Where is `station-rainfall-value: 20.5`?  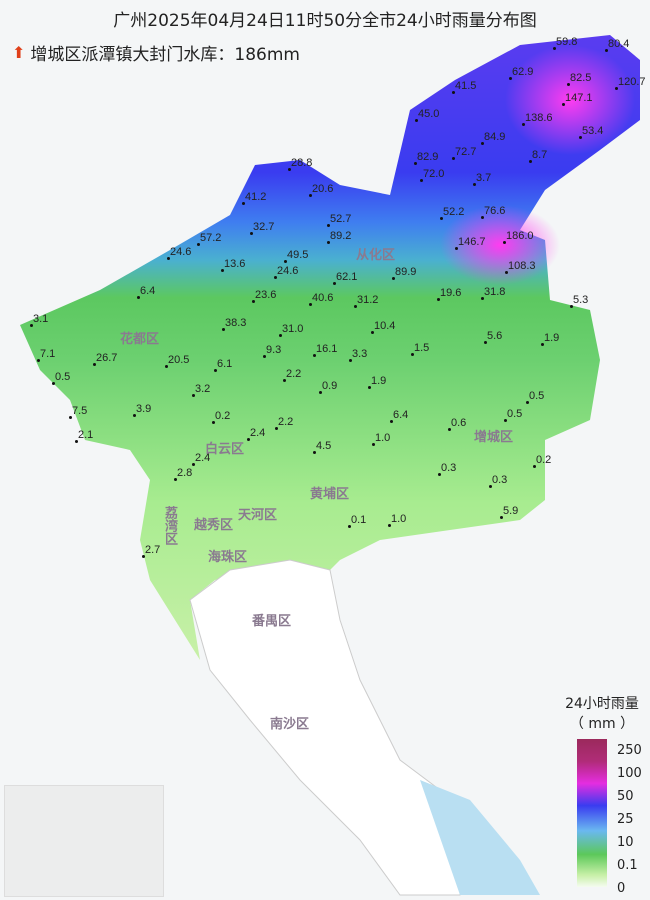
station-rainfall-value: 20.5 is located at coordinates (177, 361).